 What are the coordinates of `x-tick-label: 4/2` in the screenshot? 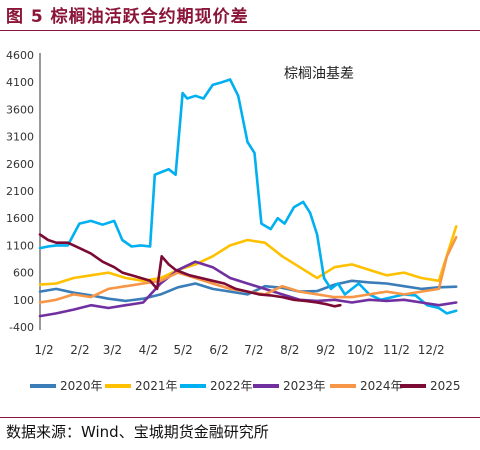 It's located at (148, 350).